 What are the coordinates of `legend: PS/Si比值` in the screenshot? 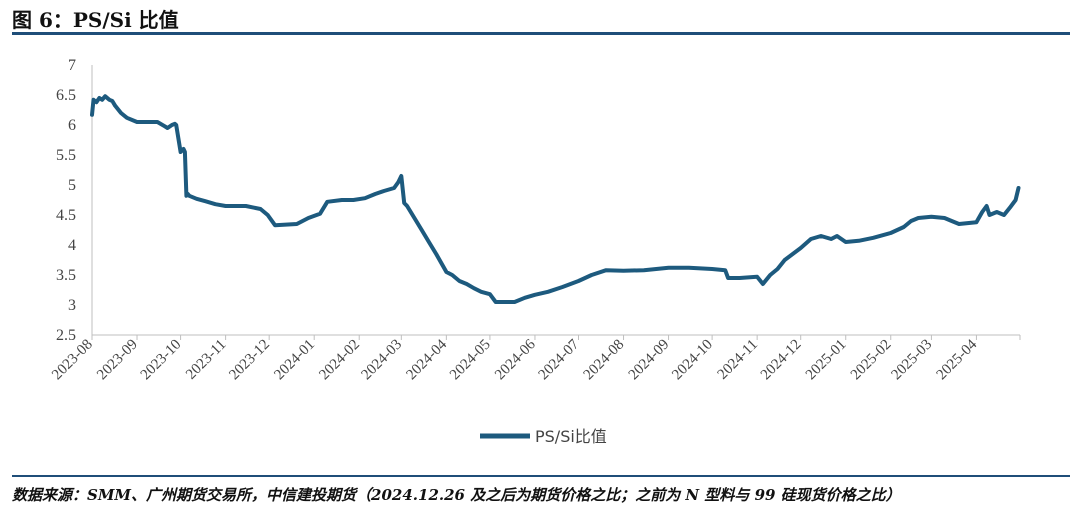 It's located at (543, 436).